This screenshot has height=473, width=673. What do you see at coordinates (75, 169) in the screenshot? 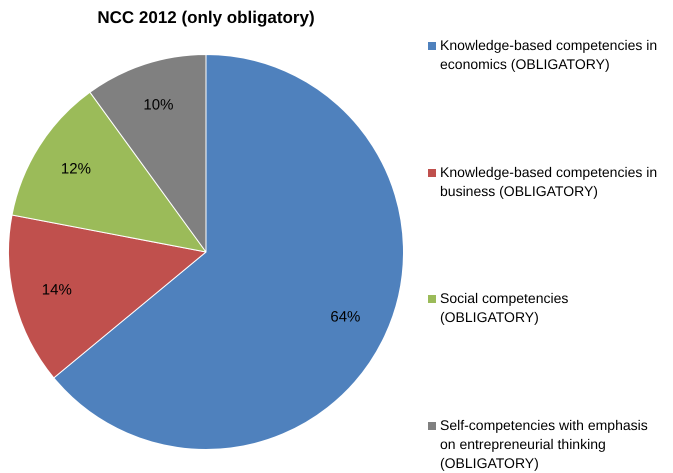
I see `data-label: 12%` at bounding box center [75, 169].